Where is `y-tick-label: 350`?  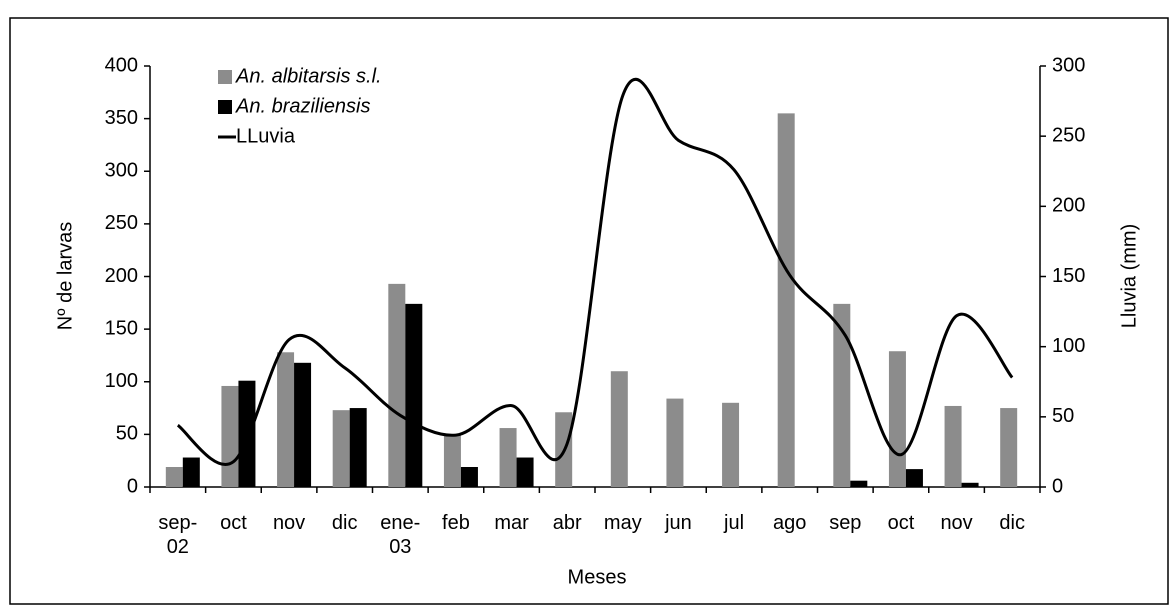
y-tick-label: 350 is located at coordinates (121, 118).